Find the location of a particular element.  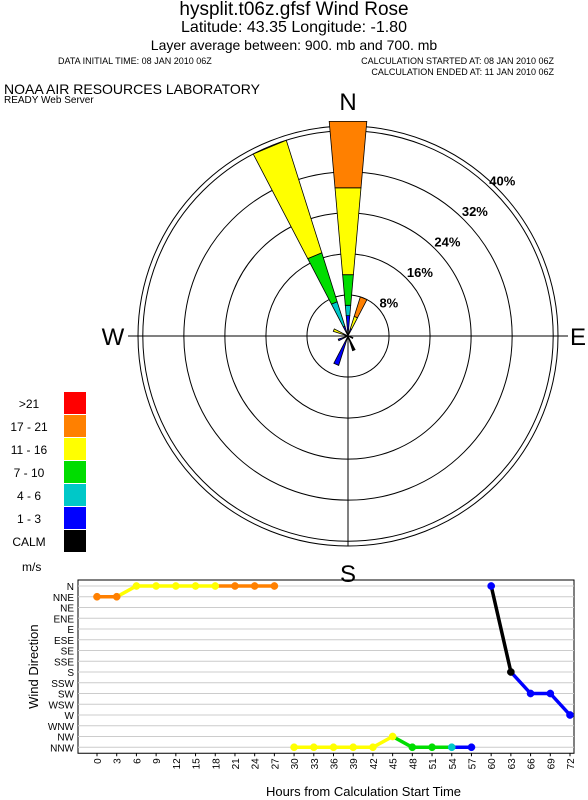

calculation-started: CALCULATION STARTED AT: 08 JAN 2010 06Z is located at coordinates (457, 61).